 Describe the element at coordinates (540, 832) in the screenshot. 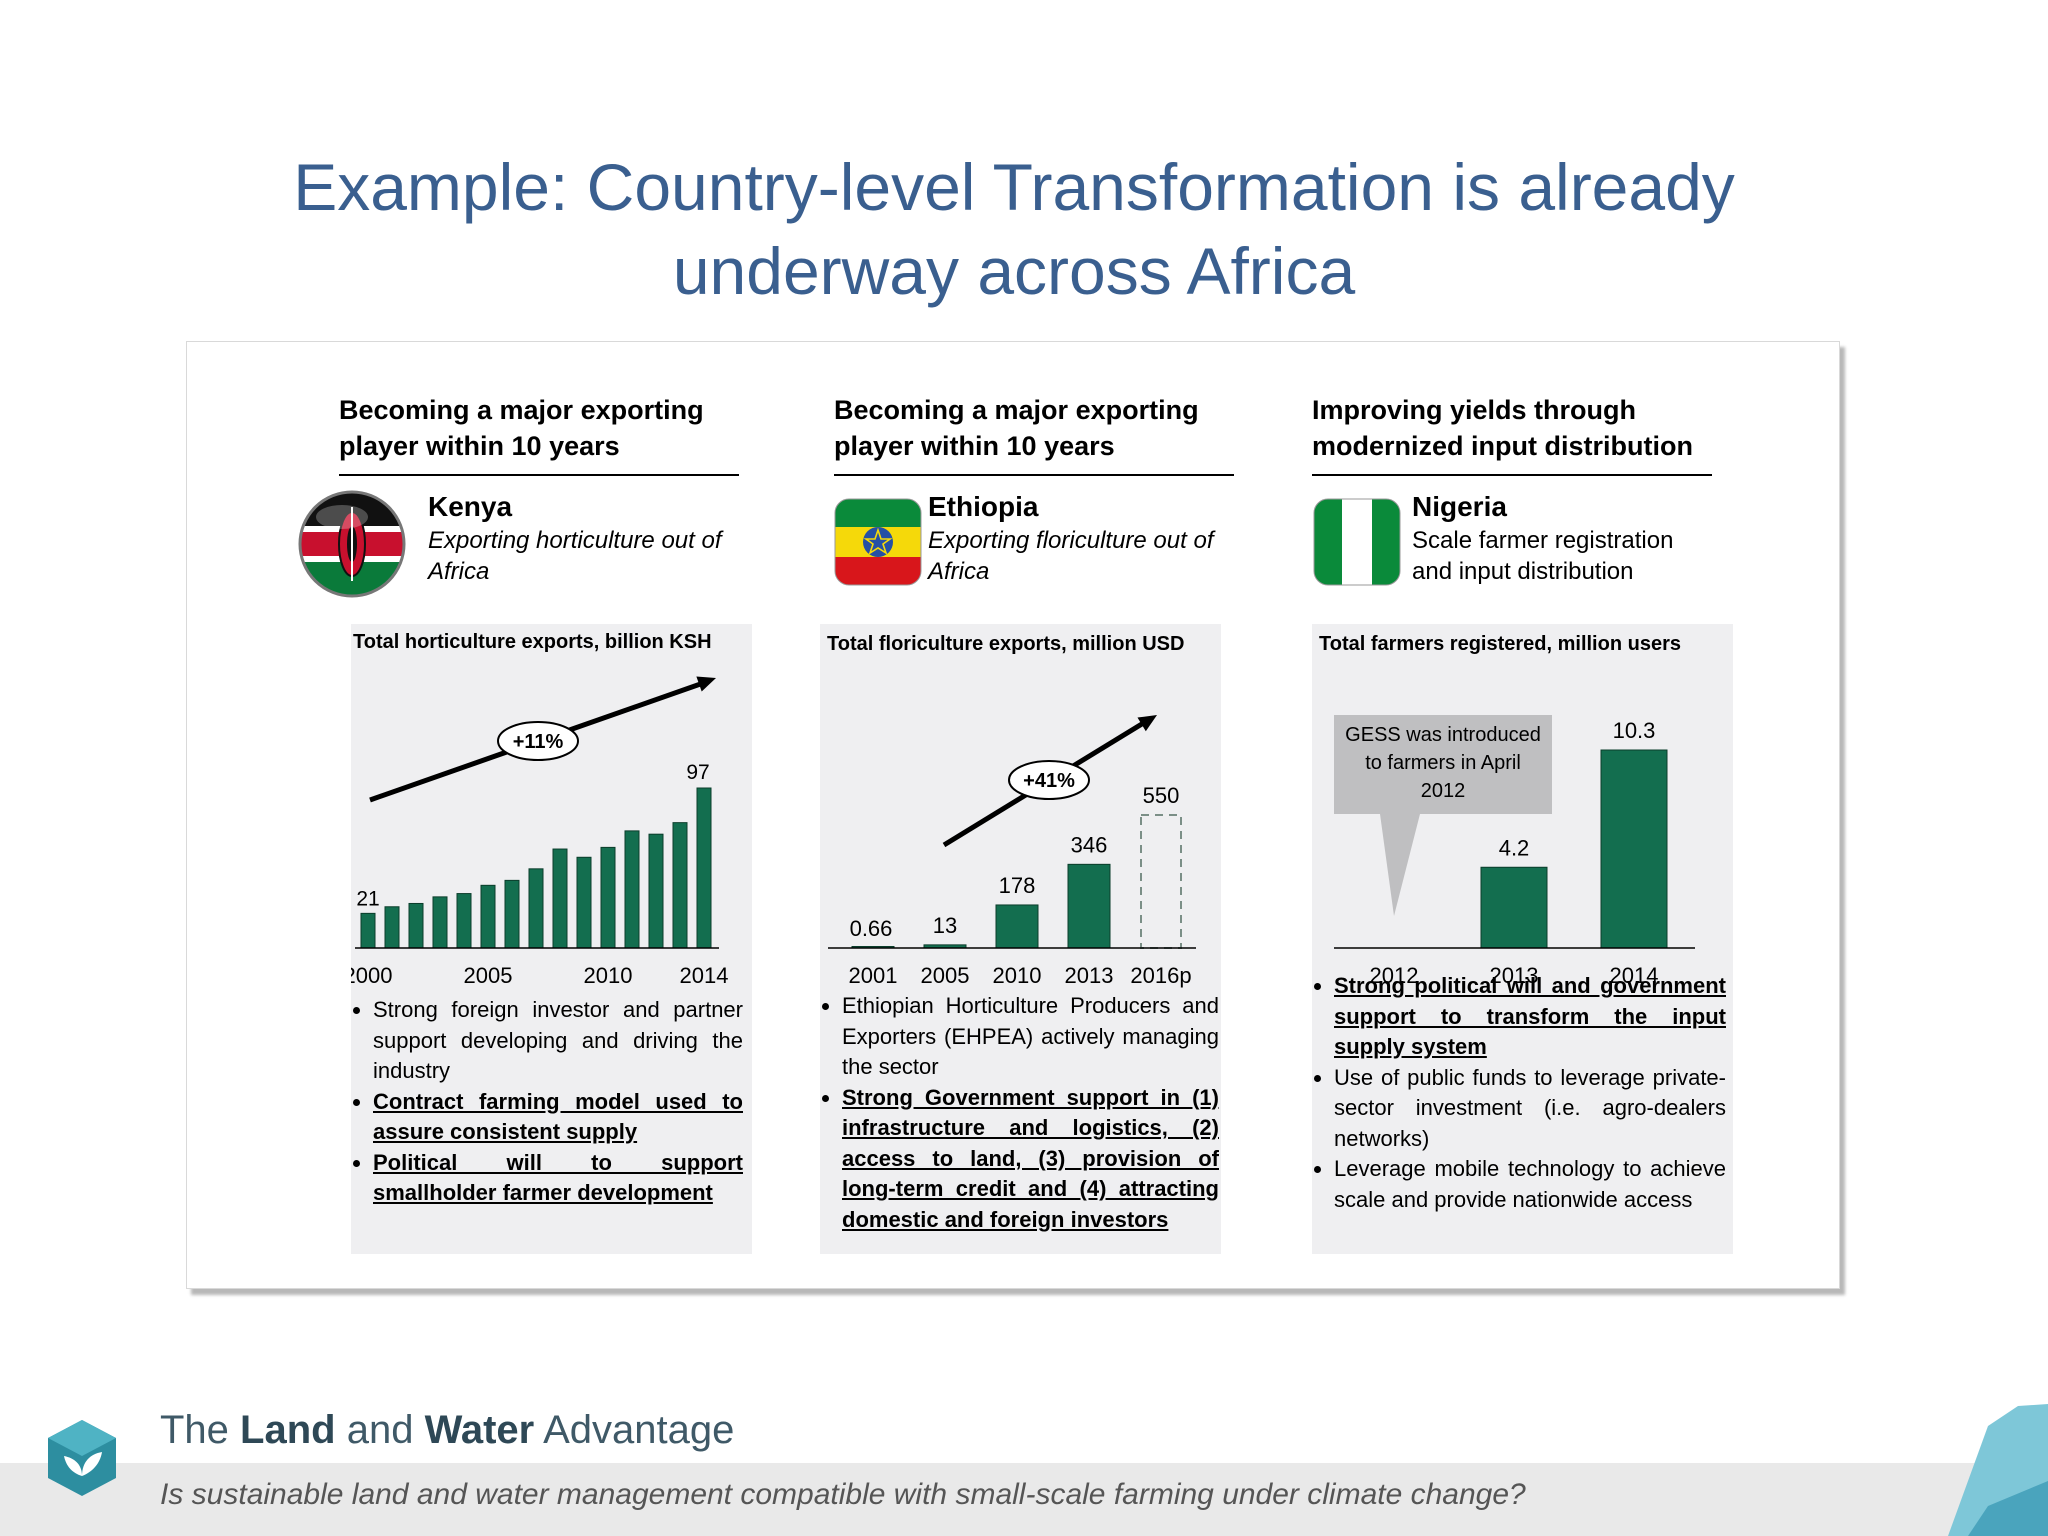

I see `chart-horticulture-exports: 2000 2005 2010 2014 21 97 +11%` at that location.